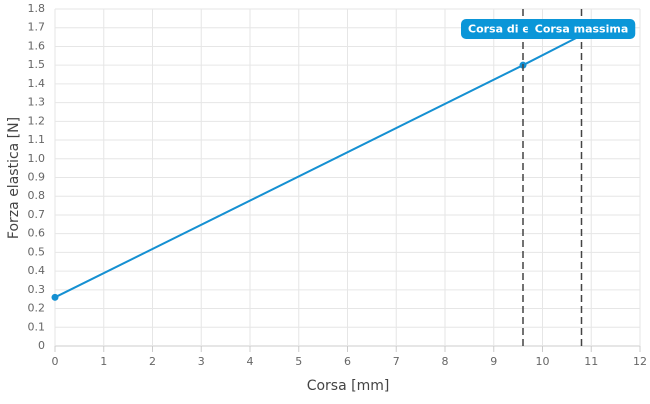  I want to click on y-tick-label: 1.0, so click(37, 158).